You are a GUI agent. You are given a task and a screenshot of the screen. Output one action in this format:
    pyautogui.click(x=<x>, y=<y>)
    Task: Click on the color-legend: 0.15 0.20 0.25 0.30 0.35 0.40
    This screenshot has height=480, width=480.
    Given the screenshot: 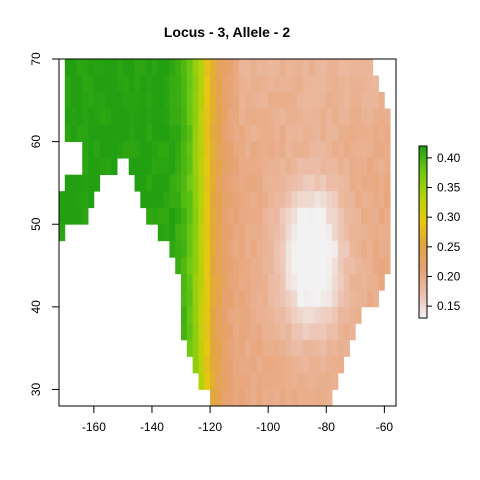 What is the action you would take?
    pyautogui.click(x=440, y=232)
    